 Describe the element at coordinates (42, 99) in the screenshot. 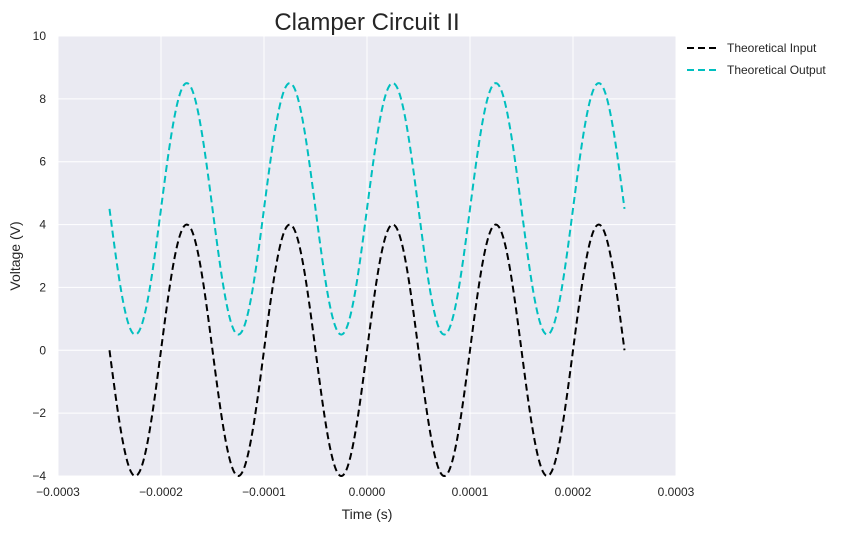

I see `y-tick-label: 8` at that location.